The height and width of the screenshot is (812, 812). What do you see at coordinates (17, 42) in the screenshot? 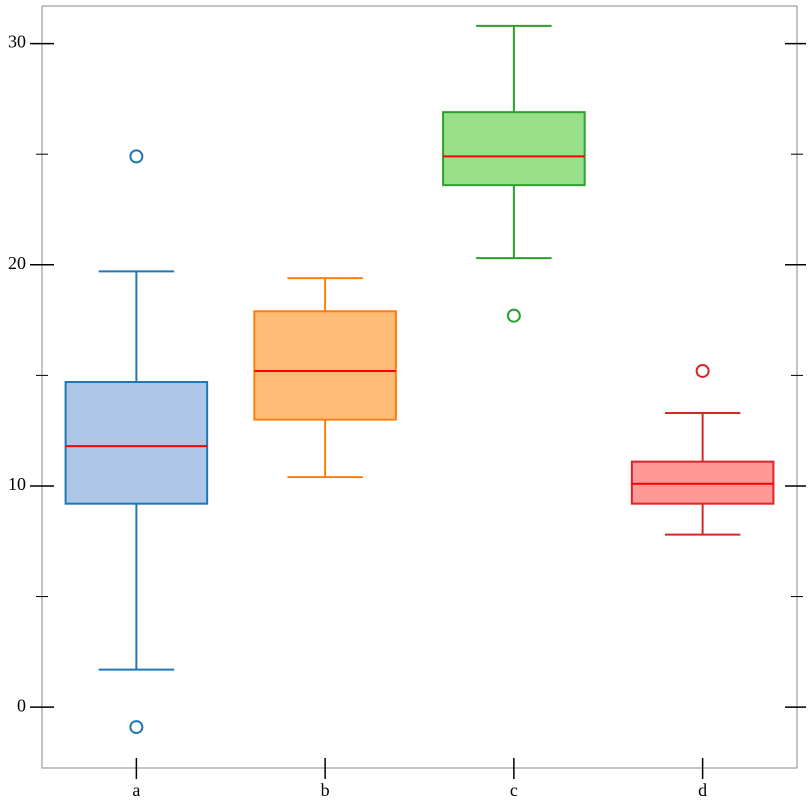
I see `y-tick-label: 30` at bounding box center [17, 42].